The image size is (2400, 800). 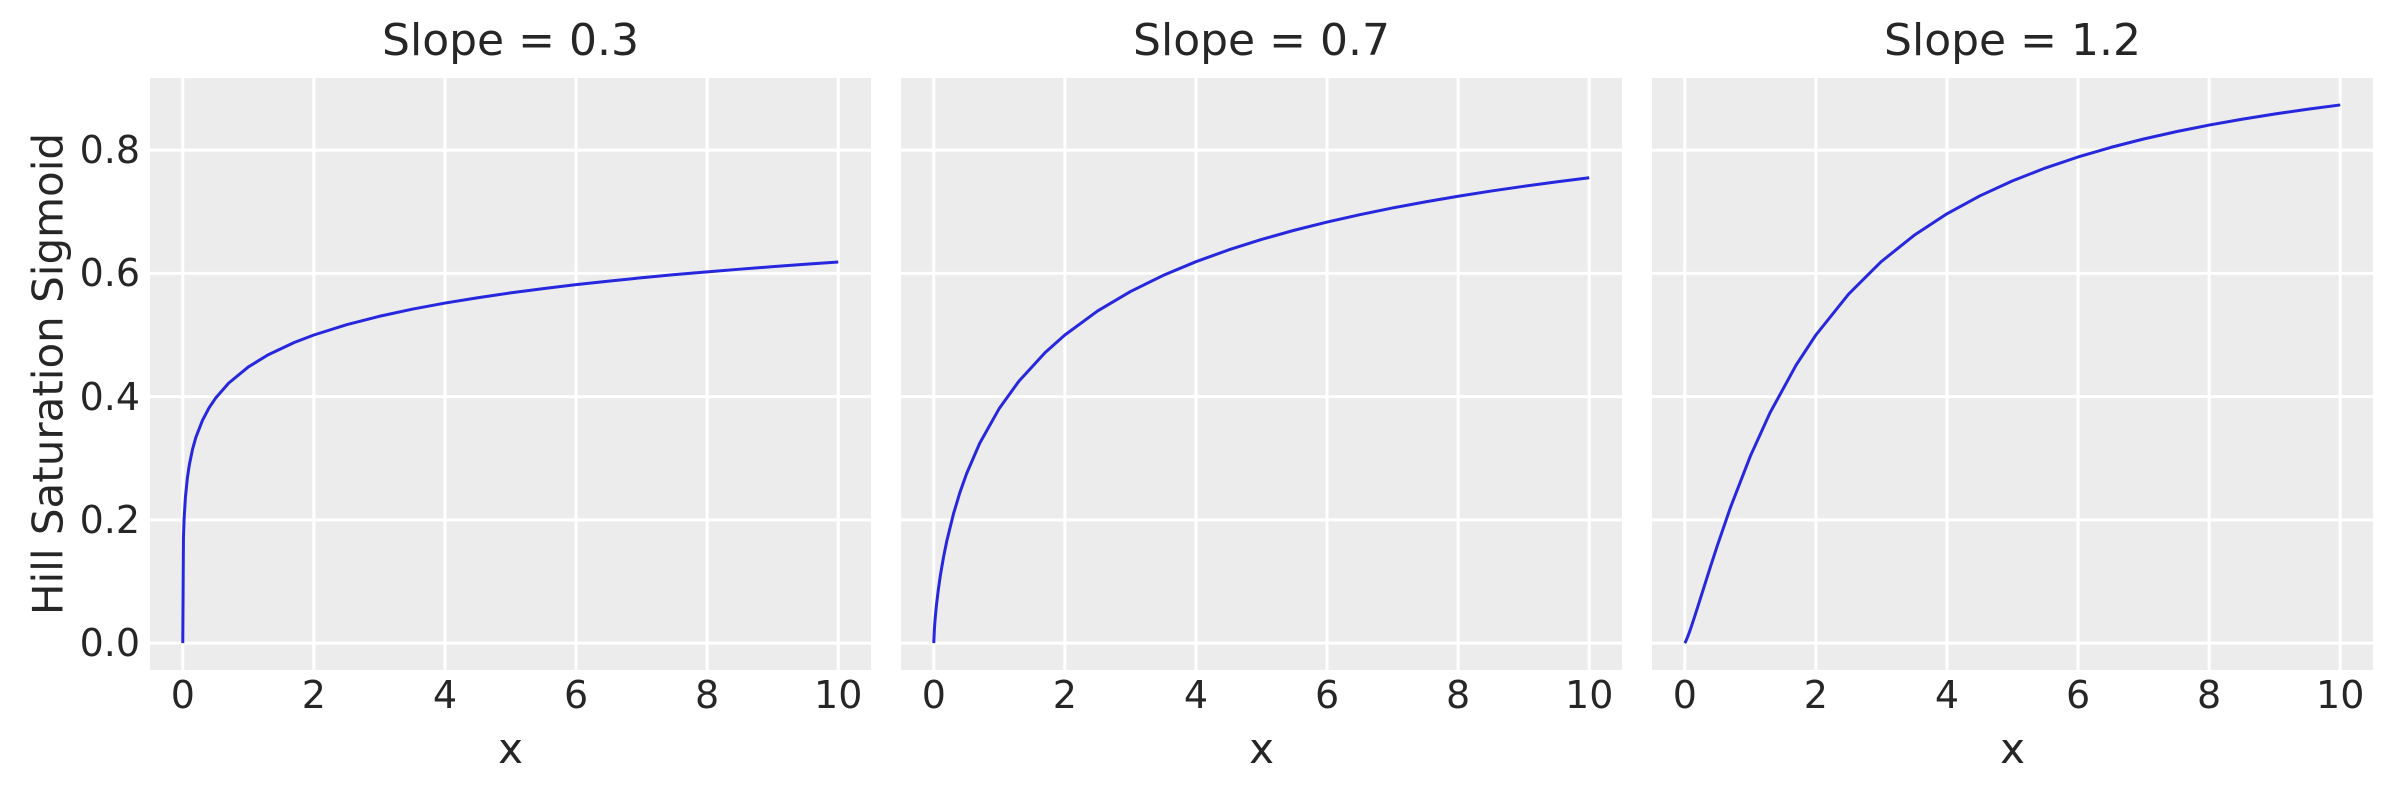 I want to click on y-tick-label: 0.0, so click(x=109, y=643).